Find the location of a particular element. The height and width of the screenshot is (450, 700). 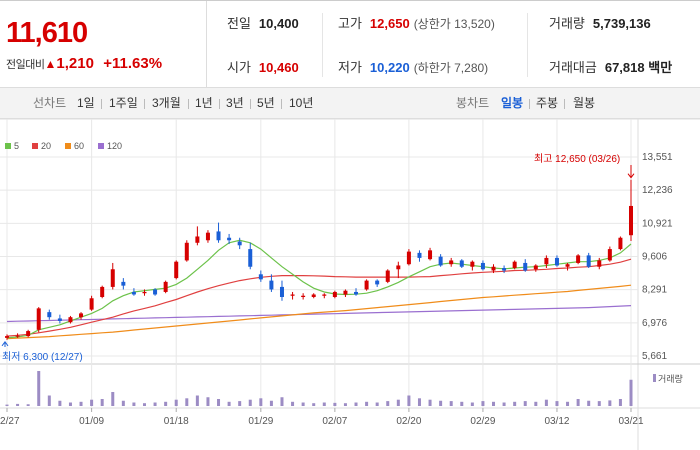

range-3m: 3개월 is located at coordinates (166, 103).